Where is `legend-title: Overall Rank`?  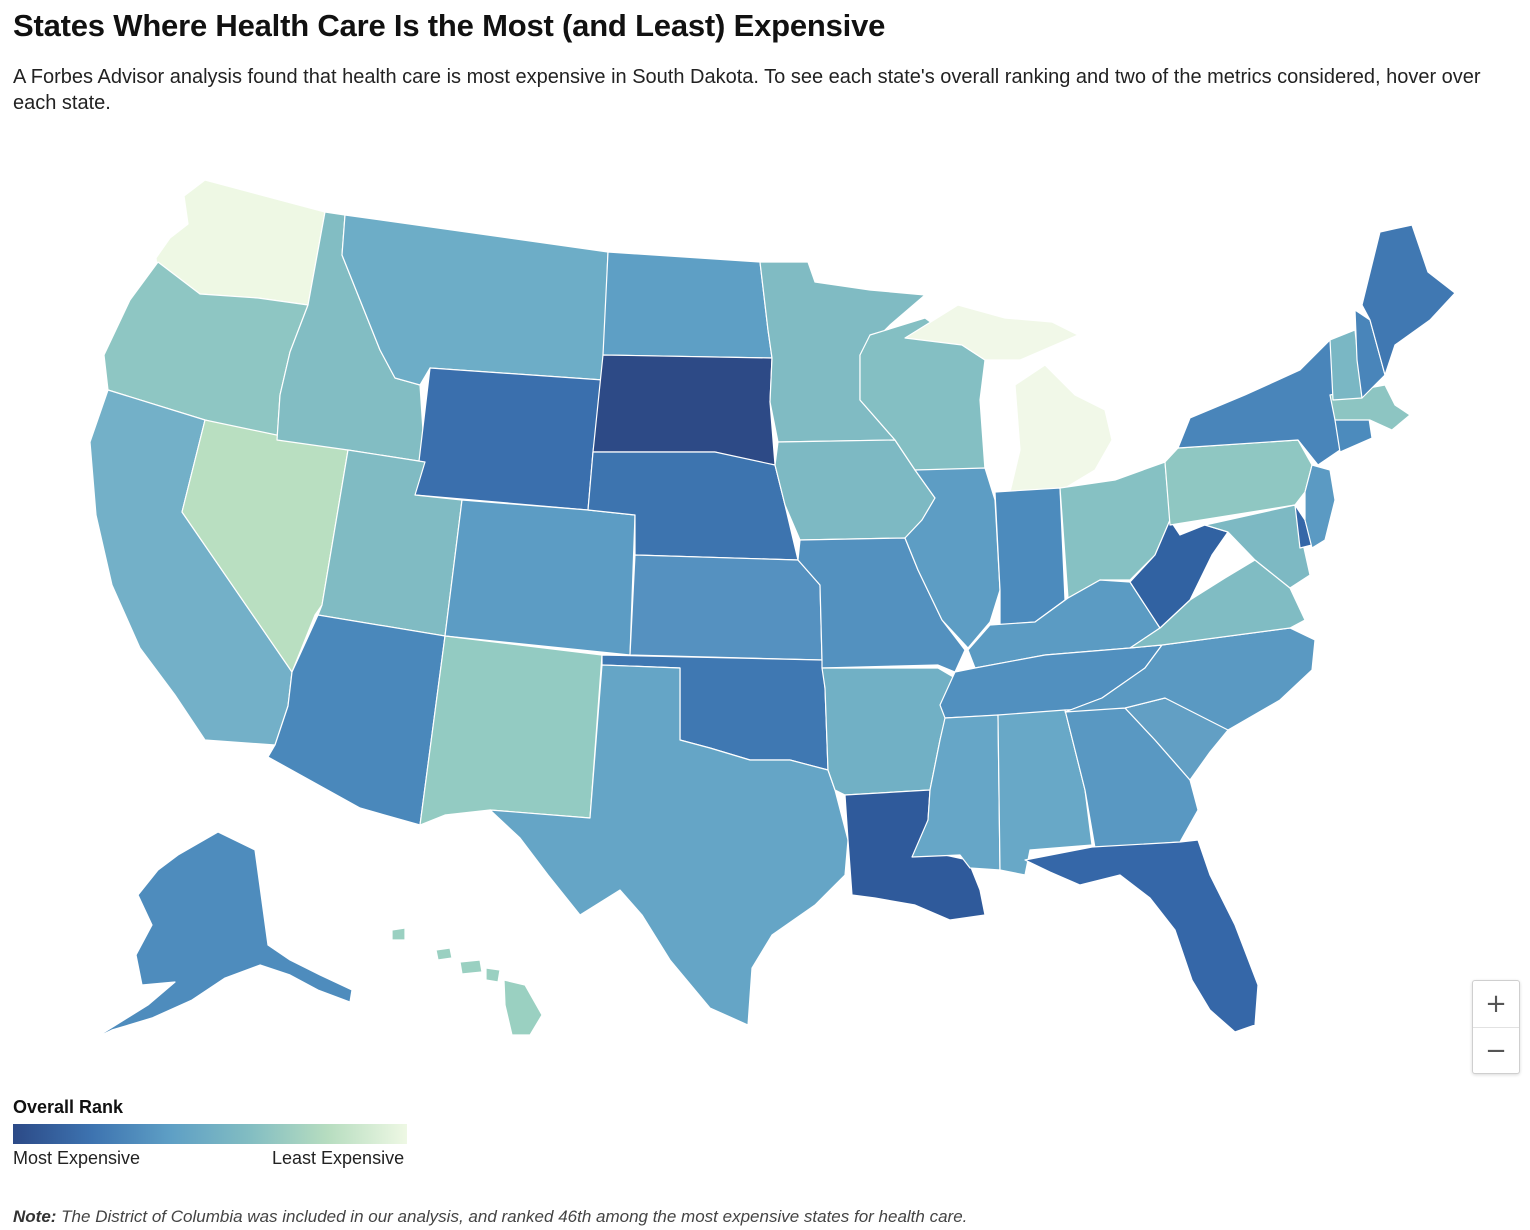
legend-title: Overall Rank is located at coordinates (68, 1107).